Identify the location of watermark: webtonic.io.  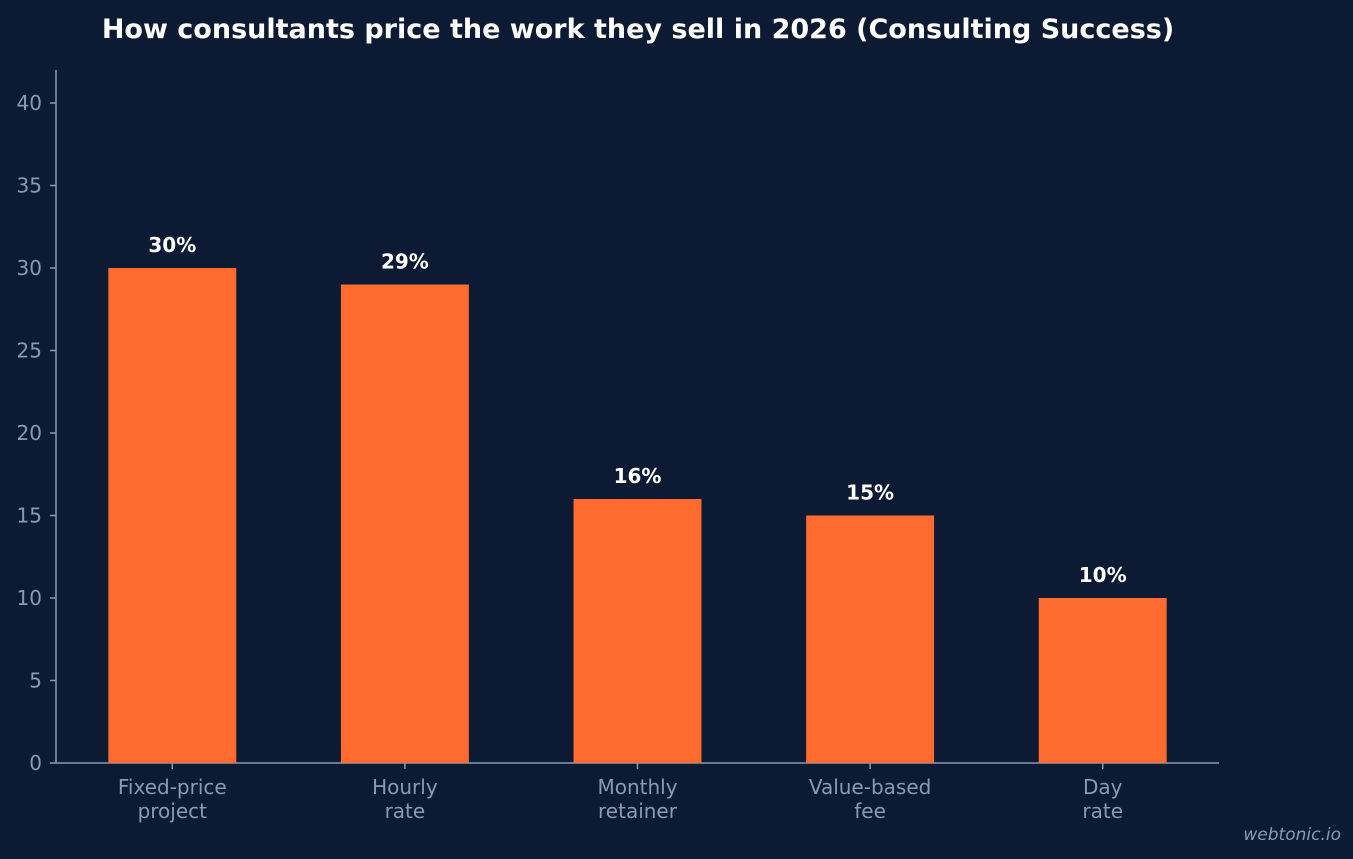
(1292, 835).